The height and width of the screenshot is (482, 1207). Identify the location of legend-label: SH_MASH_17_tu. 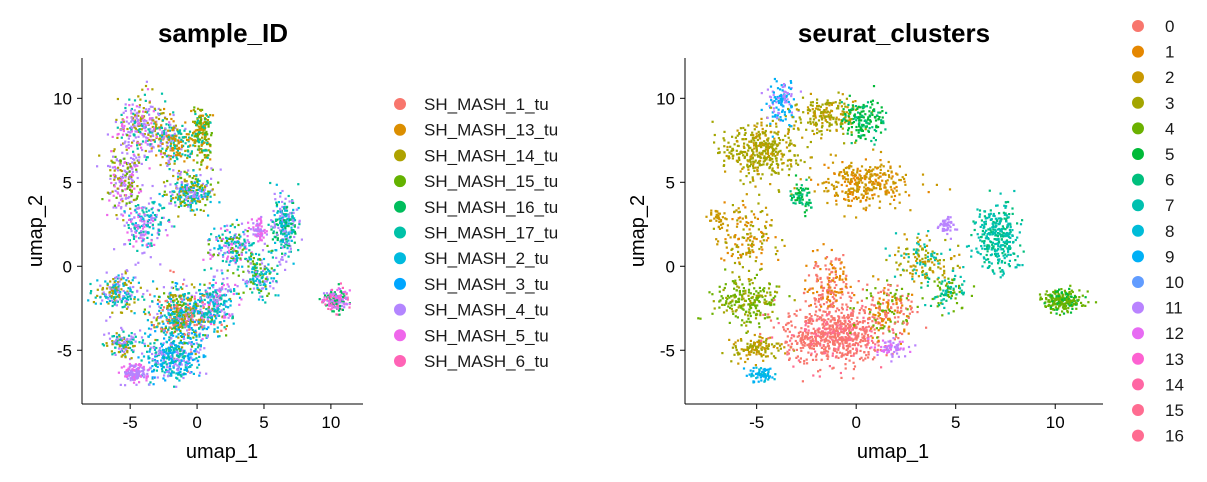
(491, 233).